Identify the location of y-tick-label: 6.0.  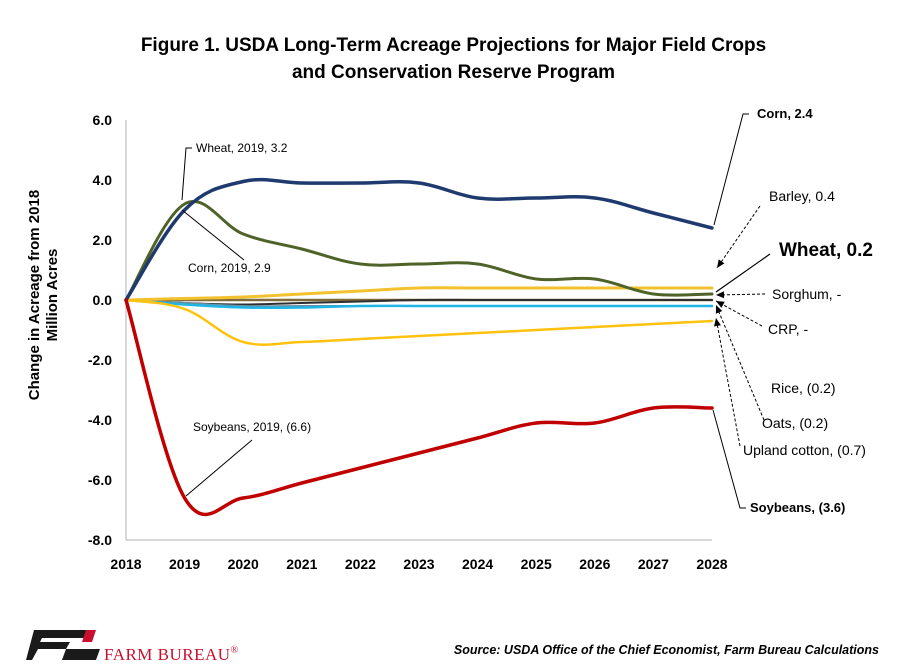
(103, 120).